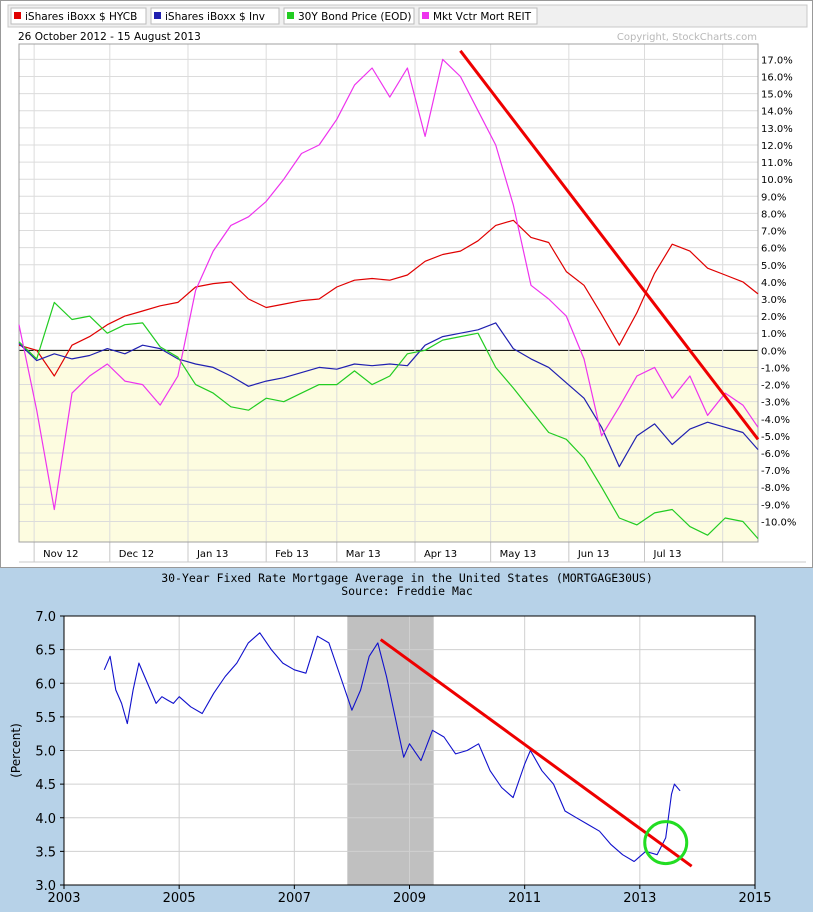  What do you see at coordinates (109, 37) in the screenshot?
I see `date-range-label: 26 October 2012 - 15 August 2013` at bounding box center [109, 37].